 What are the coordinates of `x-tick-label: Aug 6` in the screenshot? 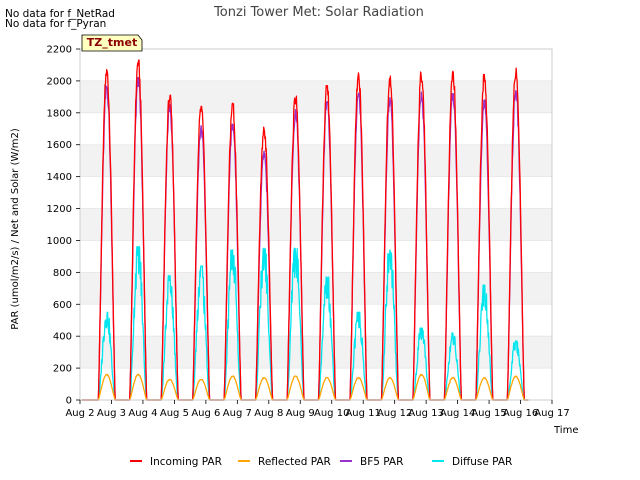 It's located at (205, 413).